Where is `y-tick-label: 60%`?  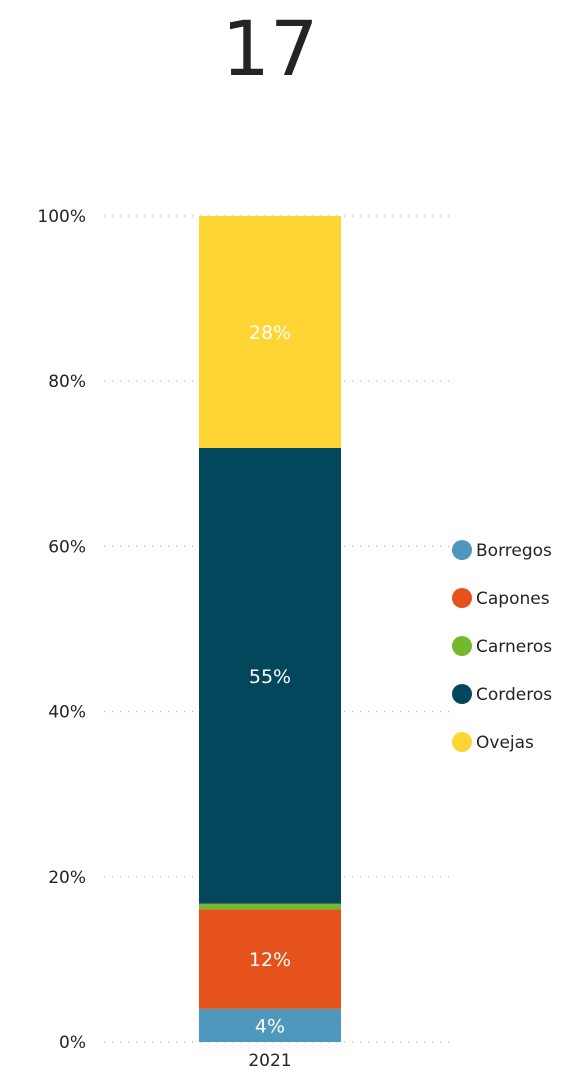
y-tick-label: 60% is located at coordinates (67, 547).